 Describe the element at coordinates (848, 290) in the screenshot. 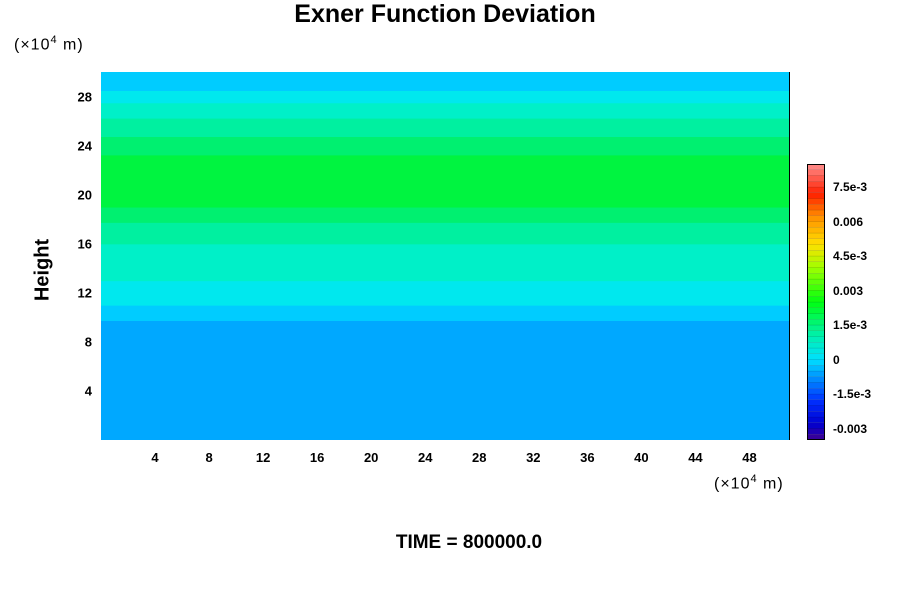

I see `colorbar-tick-label: 0.003` at that location.